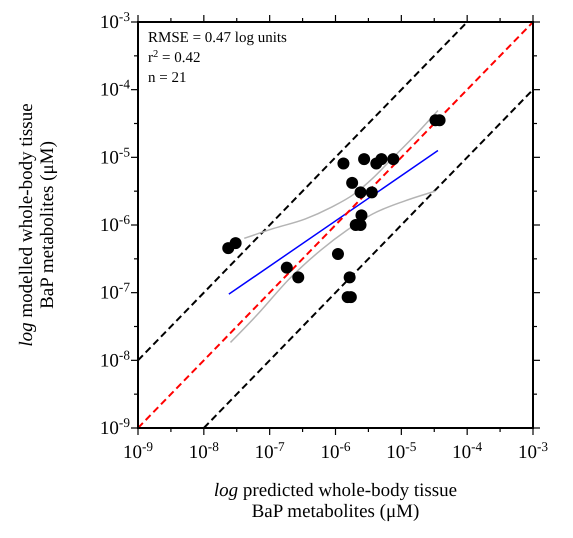 The image size is (573, 538). I want to click on x-tick-label: 10$^{-8}$, so click(204, 450).